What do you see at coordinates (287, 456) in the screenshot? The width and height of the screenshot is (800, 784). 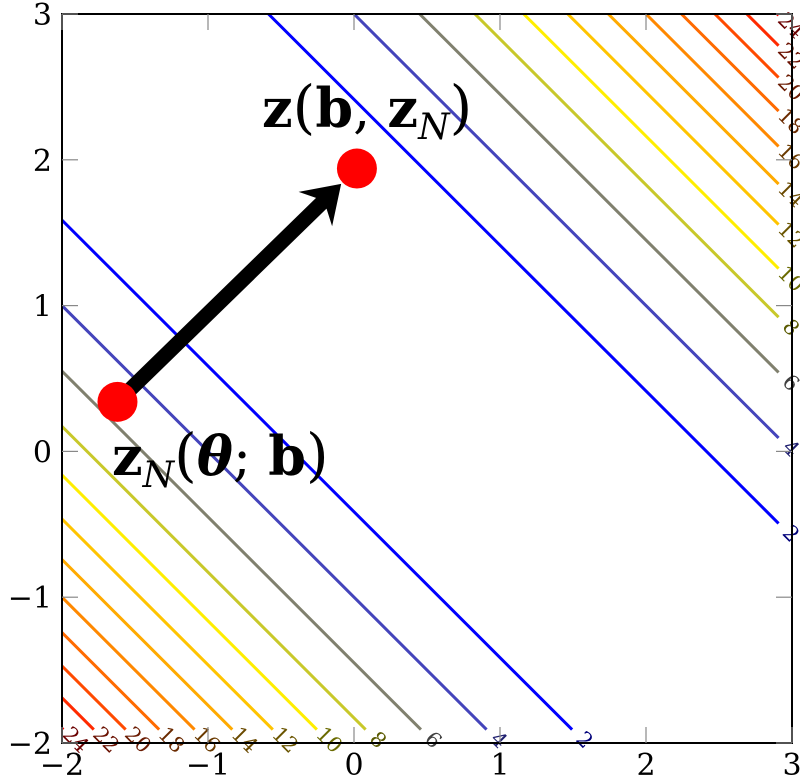 I see `ann-arg2: b` at bounding box center [287, 456].